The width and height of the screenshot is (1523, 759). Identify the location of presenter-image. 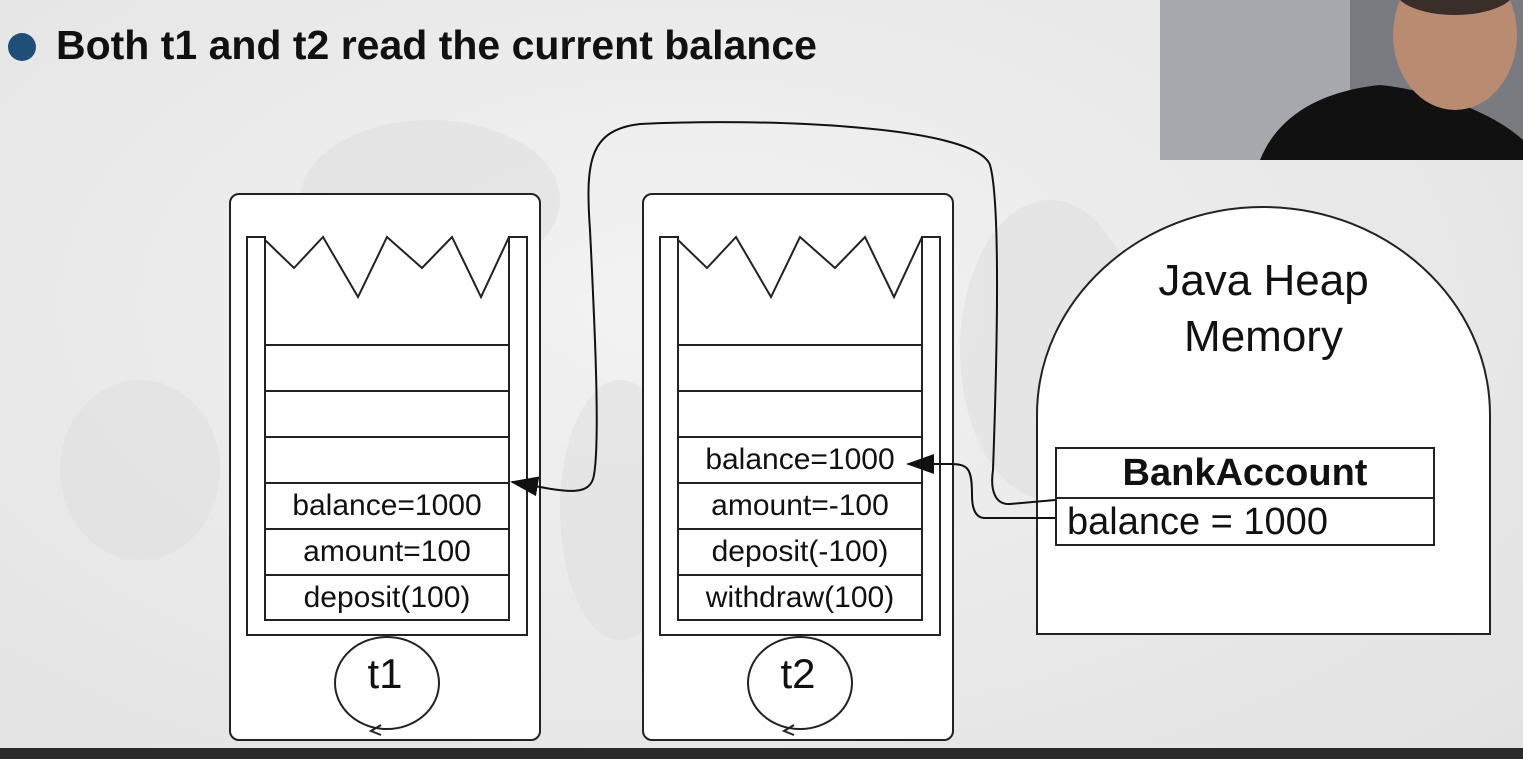
(1341, 80).